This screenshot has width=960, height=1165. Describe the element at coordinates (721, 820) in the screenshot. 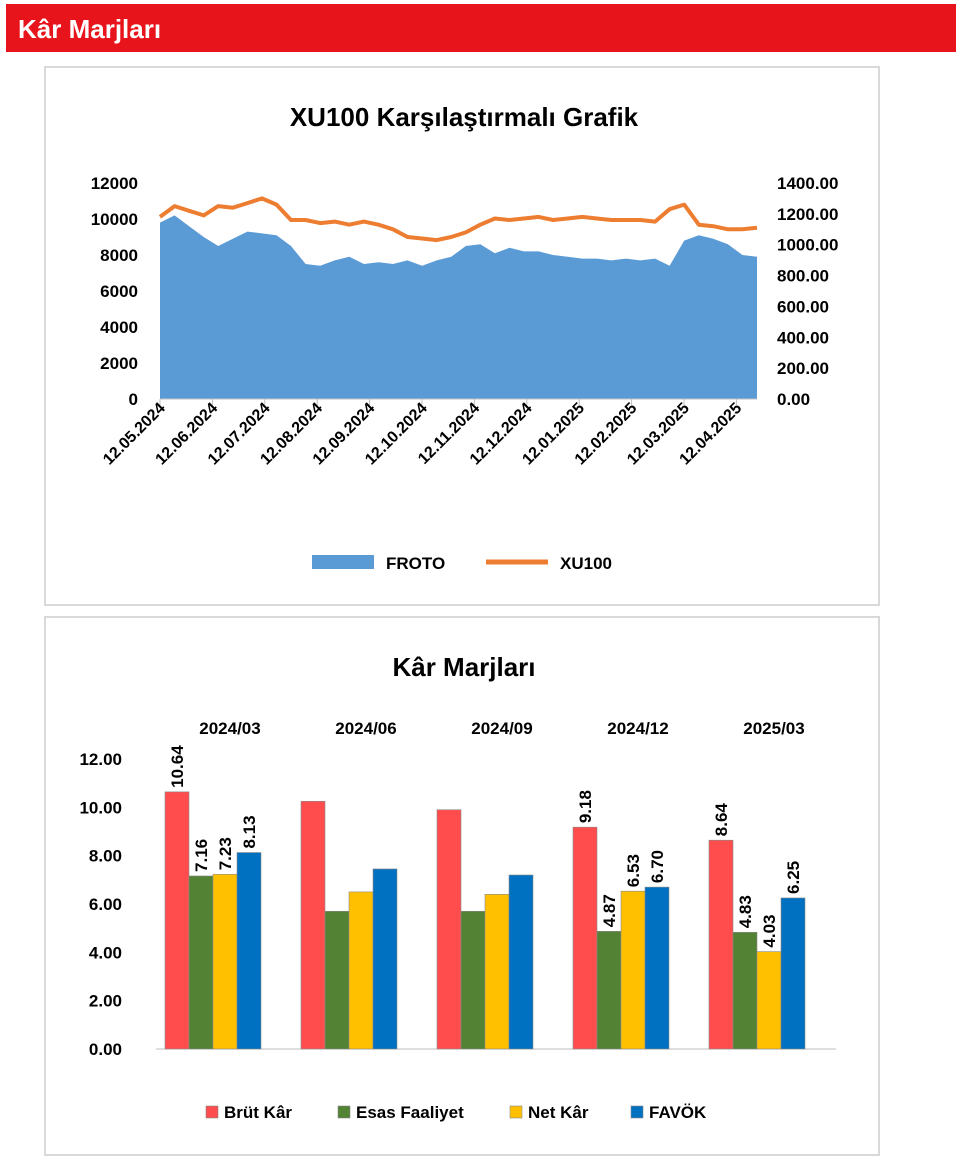

I see `data-label: 8.64` at that location.